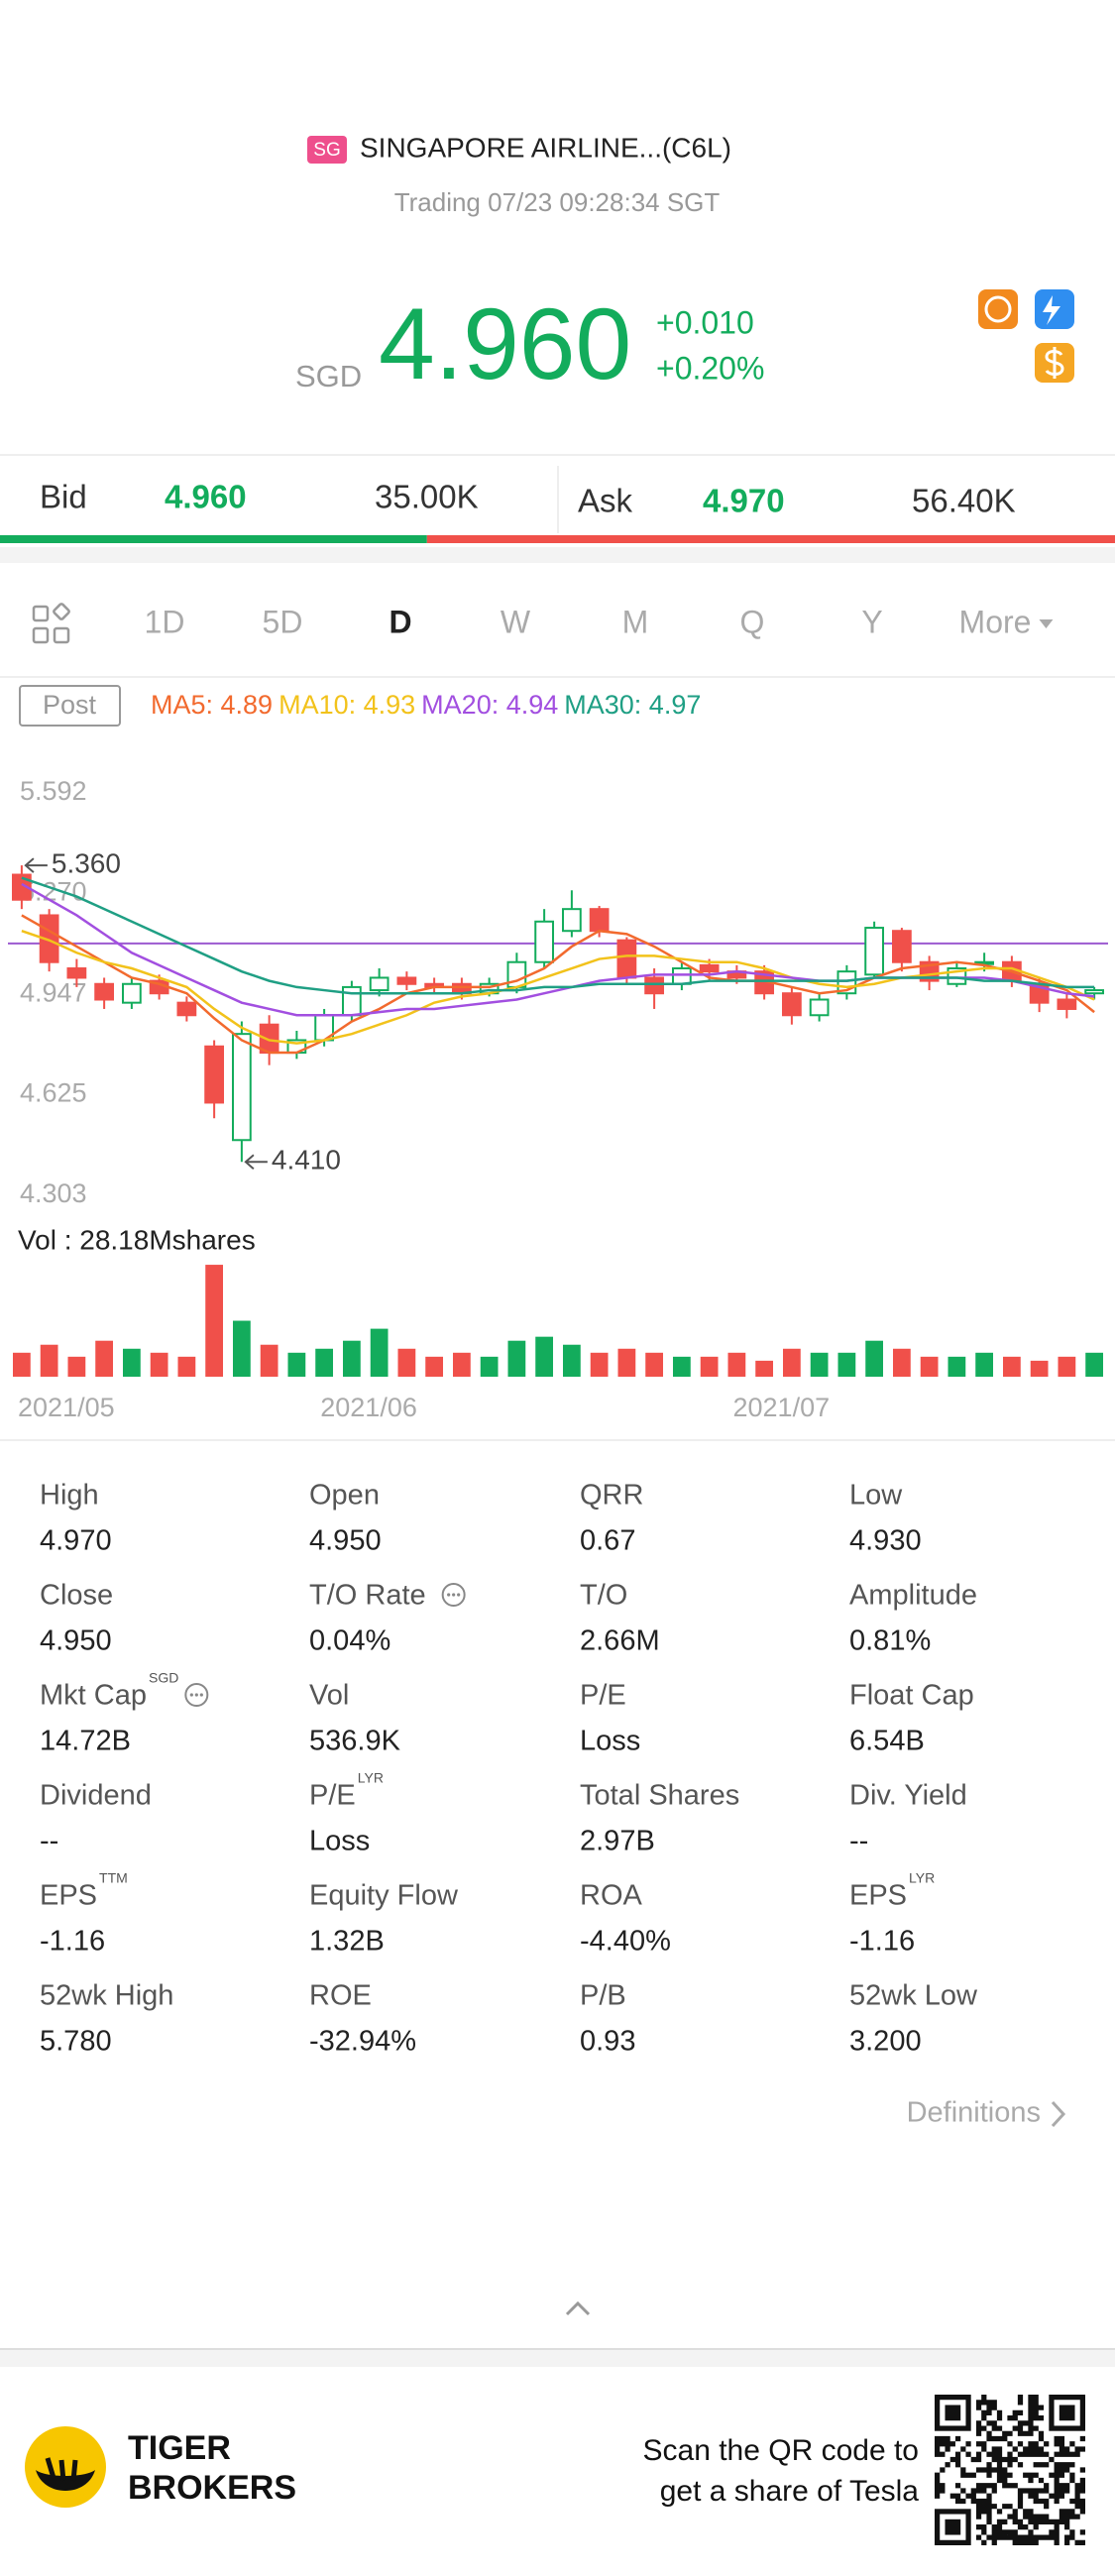  I want to click on stat-label: EPS, so click(878, 1896).